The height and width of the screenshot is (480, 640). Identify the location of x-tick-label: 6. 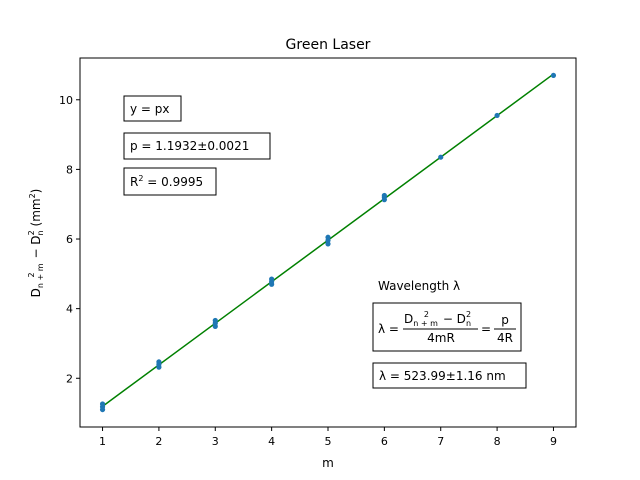
(384, 441).